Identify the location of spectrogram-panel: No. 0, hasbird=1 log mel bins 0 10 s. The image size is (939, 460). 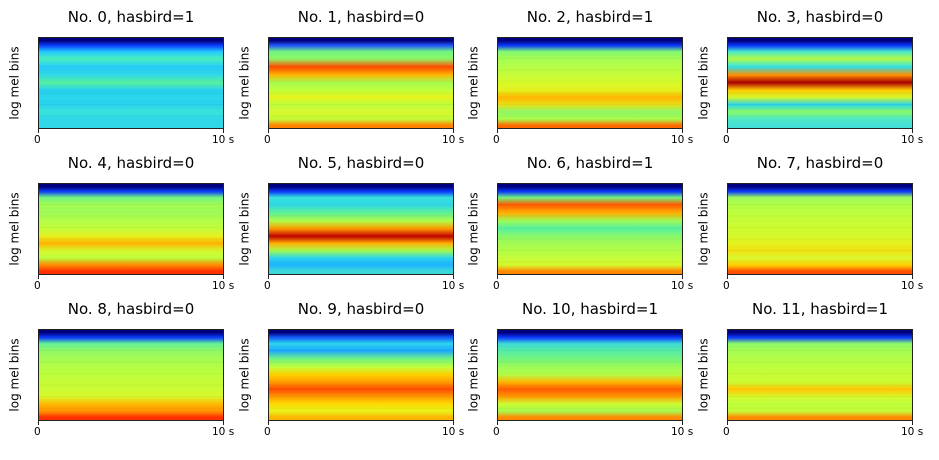
(117, 75).